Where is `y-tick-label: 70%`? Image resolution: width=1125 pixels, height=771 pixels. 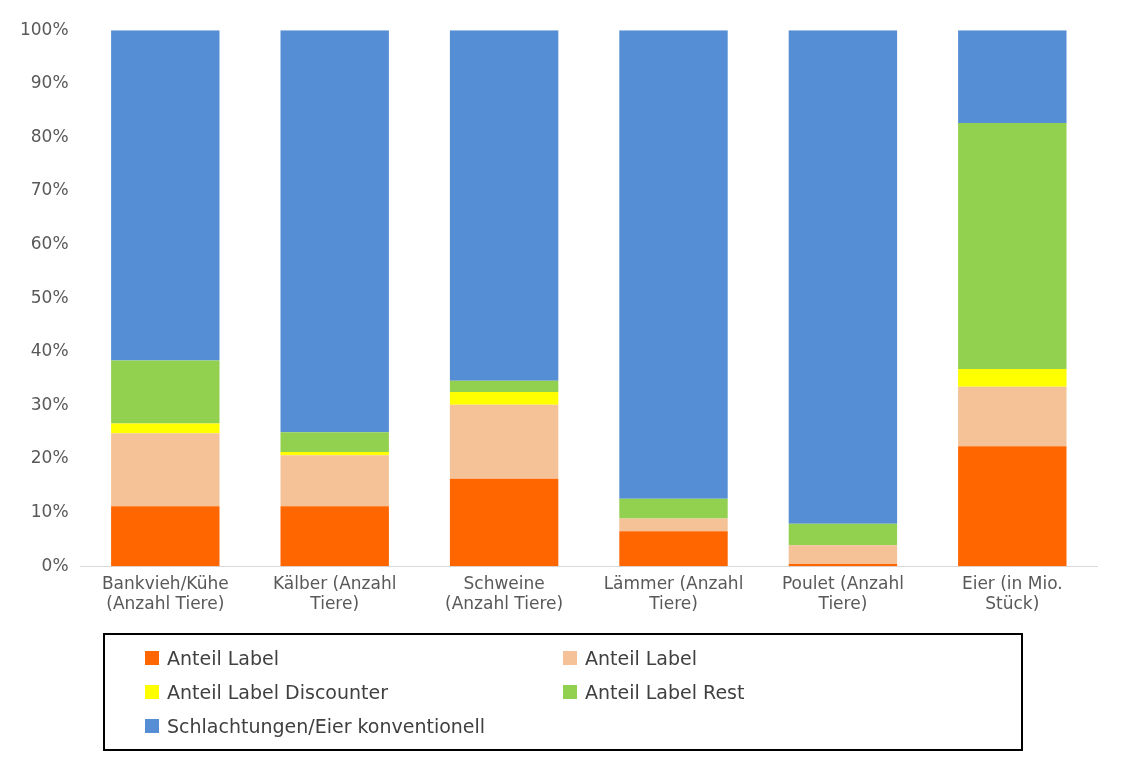
y-tick-label: 70% is located at coordinates (49, 189).